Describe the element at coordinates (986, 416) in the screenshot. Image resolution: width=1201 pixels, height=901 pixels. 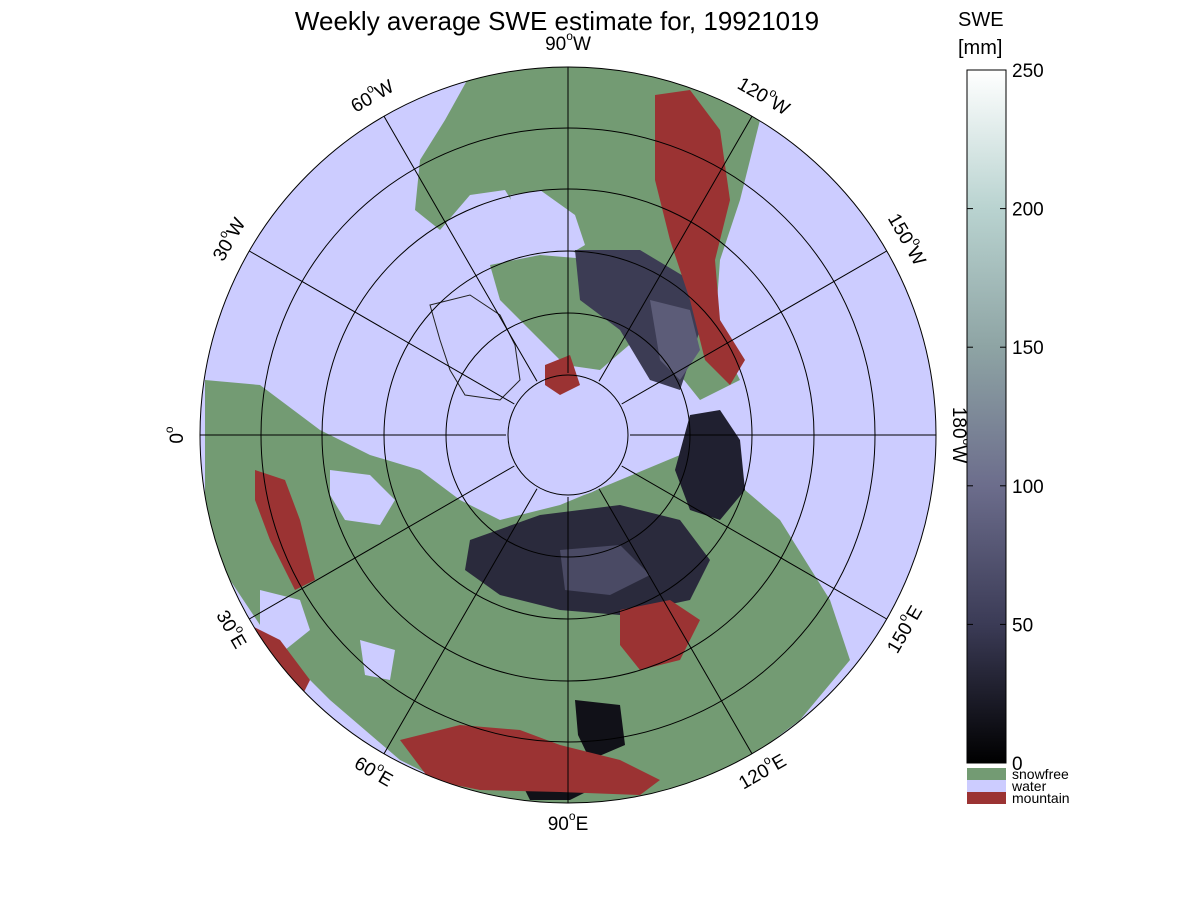
I see `colorbar-gradient` at that location.